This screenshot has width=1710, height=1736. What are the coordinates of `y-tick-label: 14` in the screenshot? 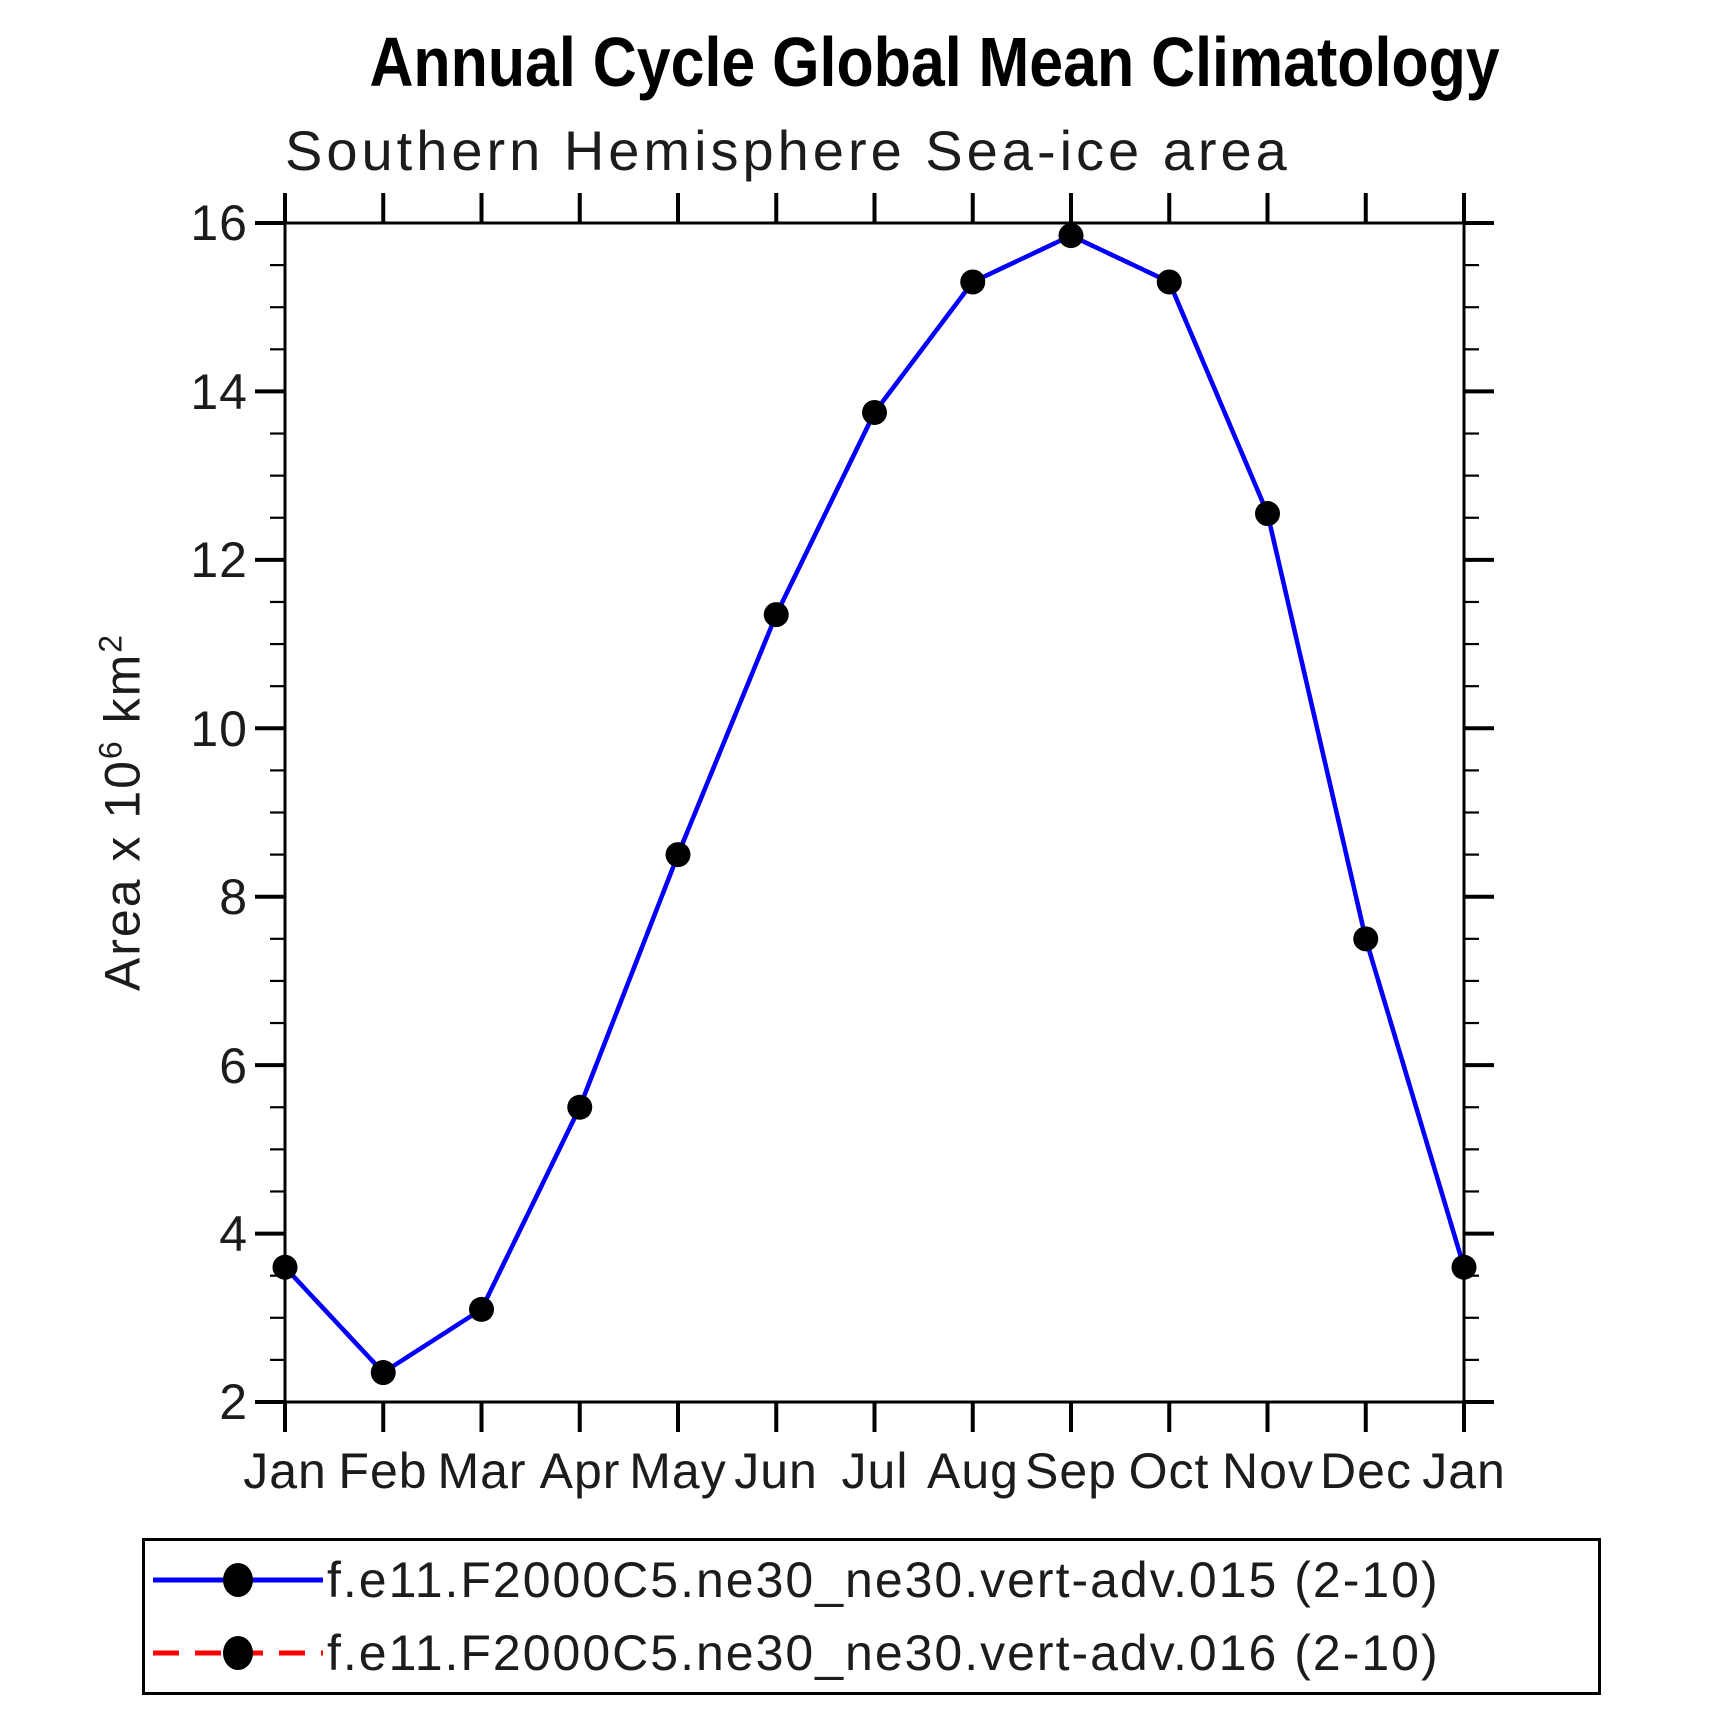 It's located at (219, 392).